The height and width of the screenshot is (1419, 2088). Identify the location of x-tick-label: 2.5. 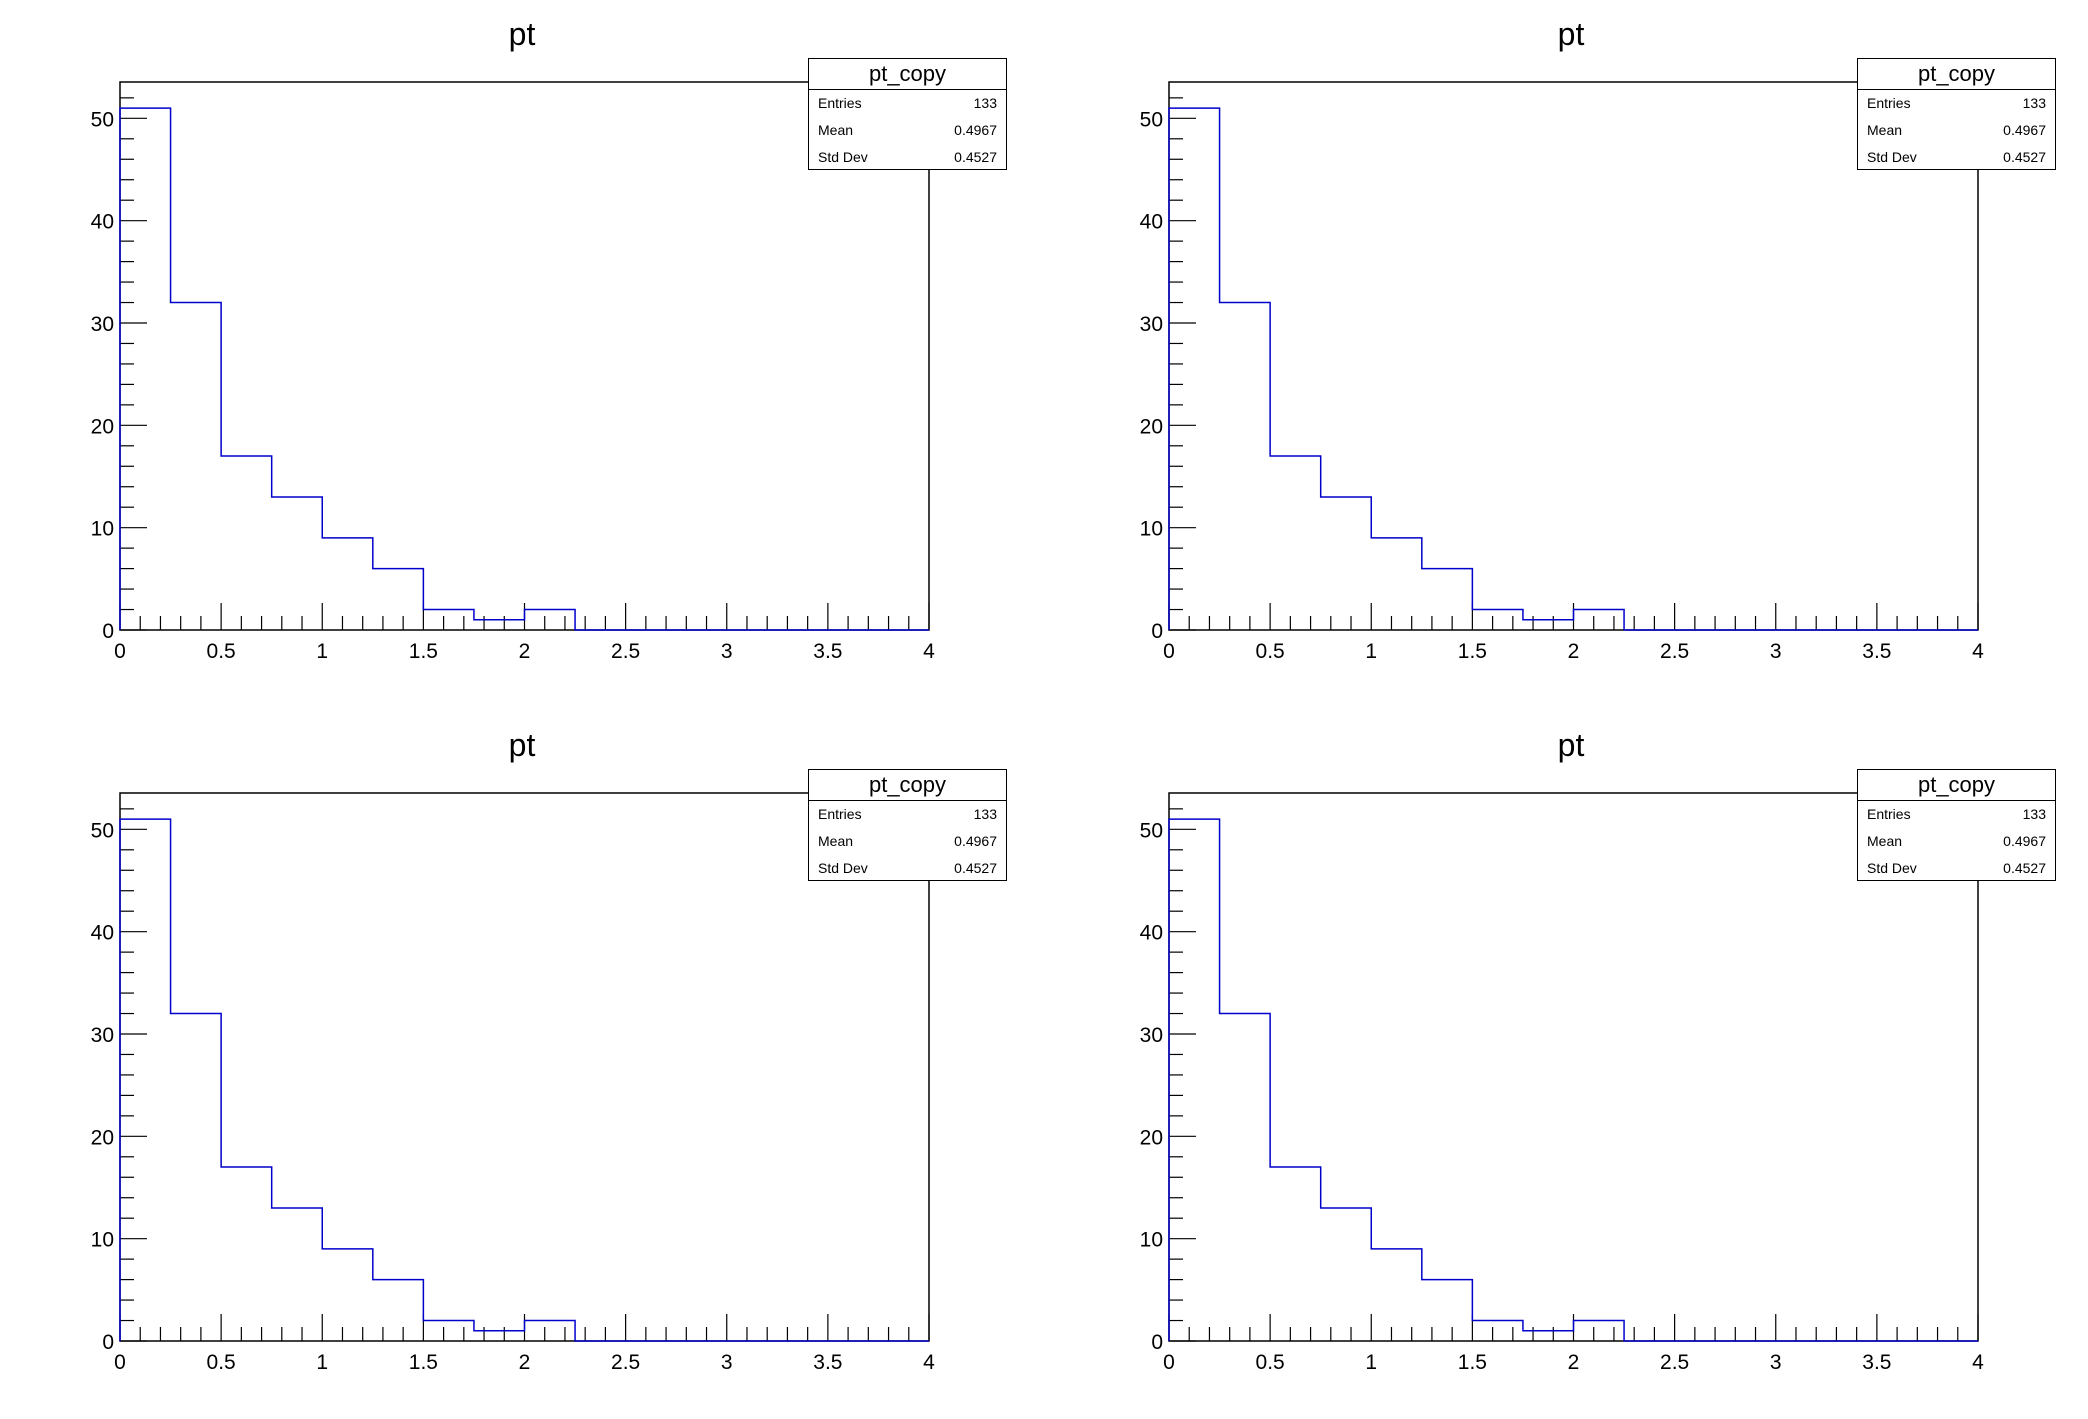
(1674, 651).